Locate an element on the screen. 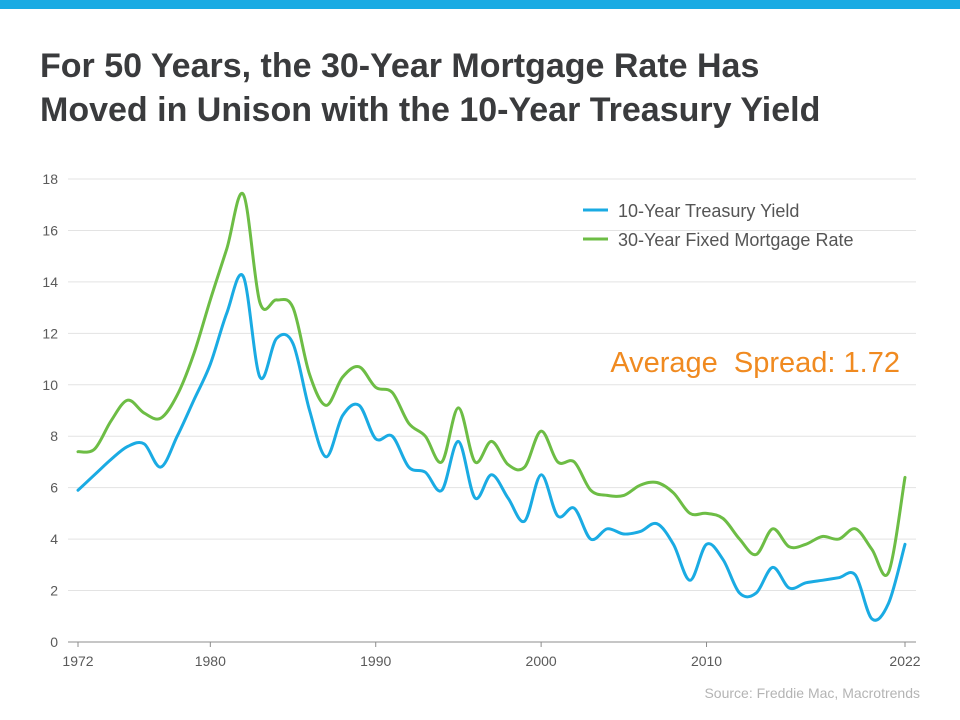  average-spread-annotation: Average Spread: 1.72 is located at coordinates (755, 363).